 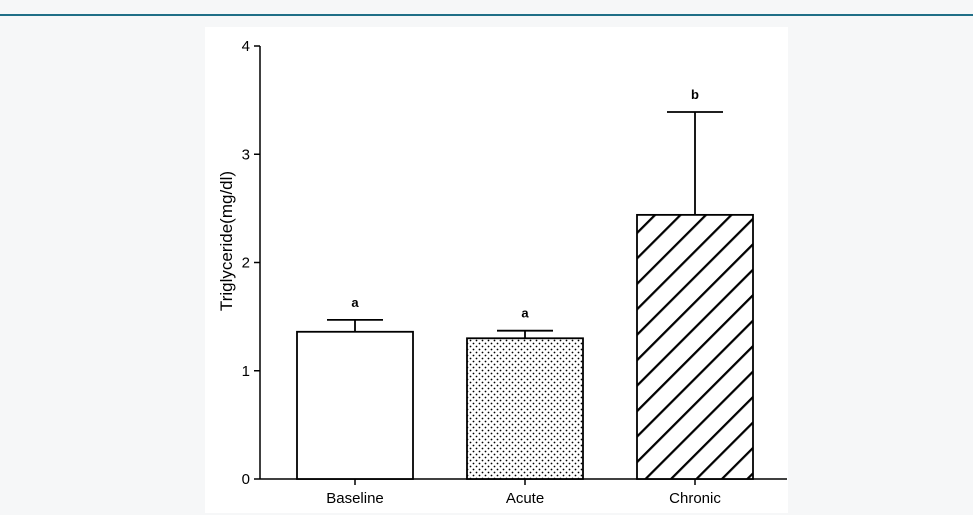 I want to click on y-tick-label: 1, so click(x=246, y=371).